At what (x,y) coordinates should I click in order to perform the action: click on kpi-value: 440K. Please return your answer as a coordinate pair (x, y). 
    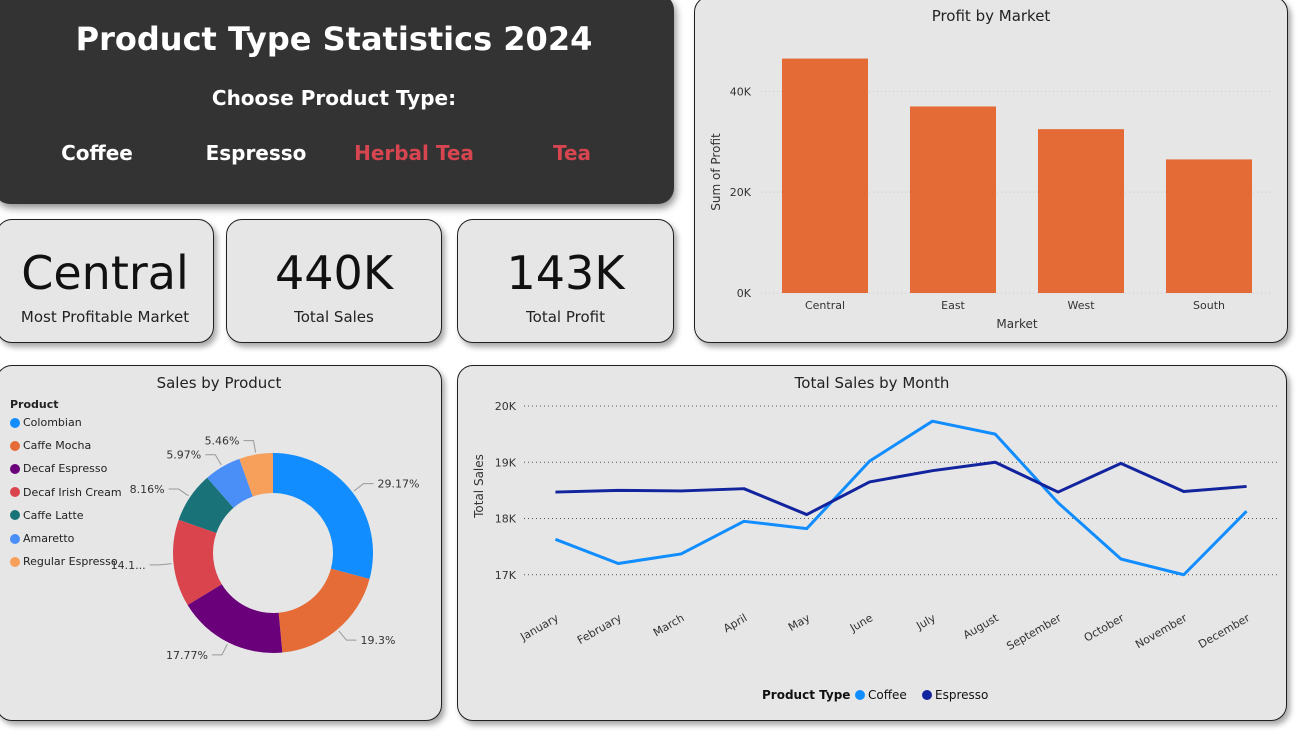
    Looking at the image, I should click on (334, 273).